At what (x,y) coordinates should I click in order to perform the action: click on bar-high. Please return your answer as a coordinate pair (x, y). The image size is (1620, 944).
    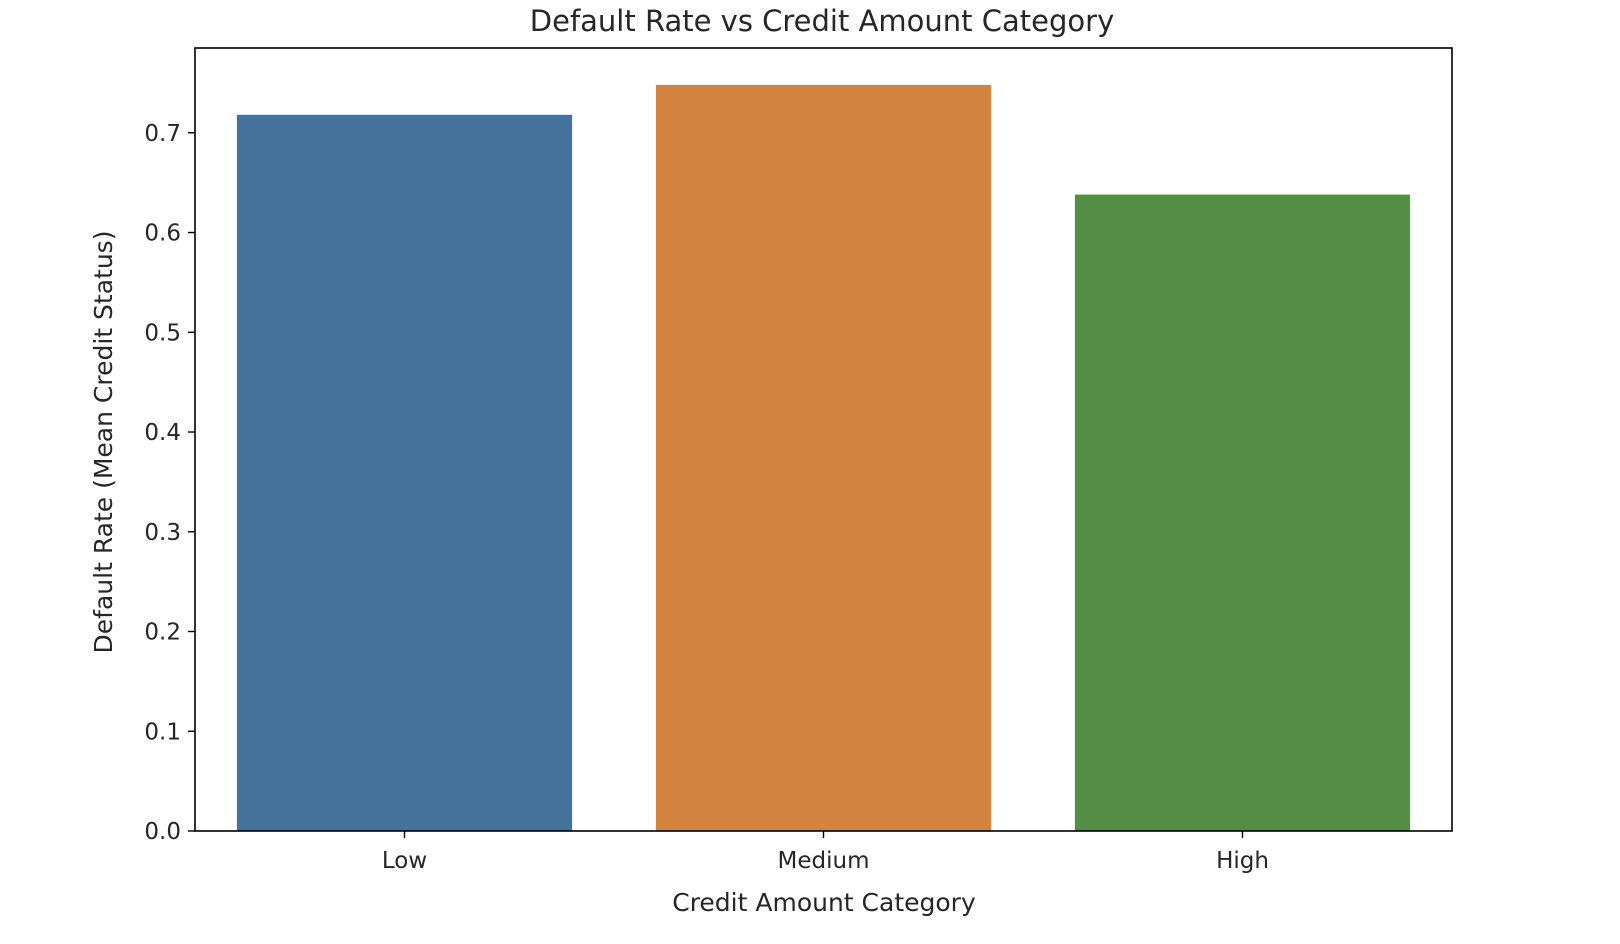
    Looking at the image, I should click on (1242, 513).